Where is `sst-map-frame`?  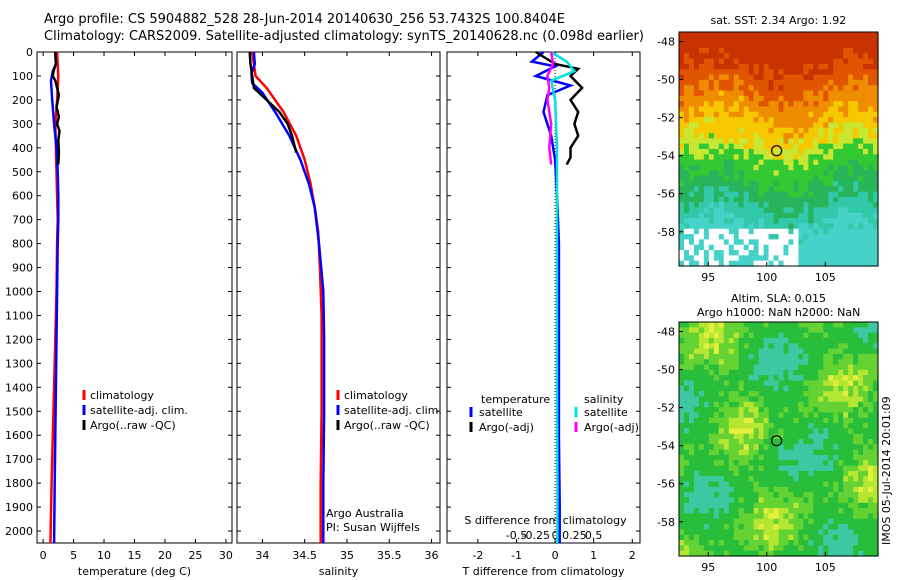 sst-map-frame is located at coordinates (778, 149).